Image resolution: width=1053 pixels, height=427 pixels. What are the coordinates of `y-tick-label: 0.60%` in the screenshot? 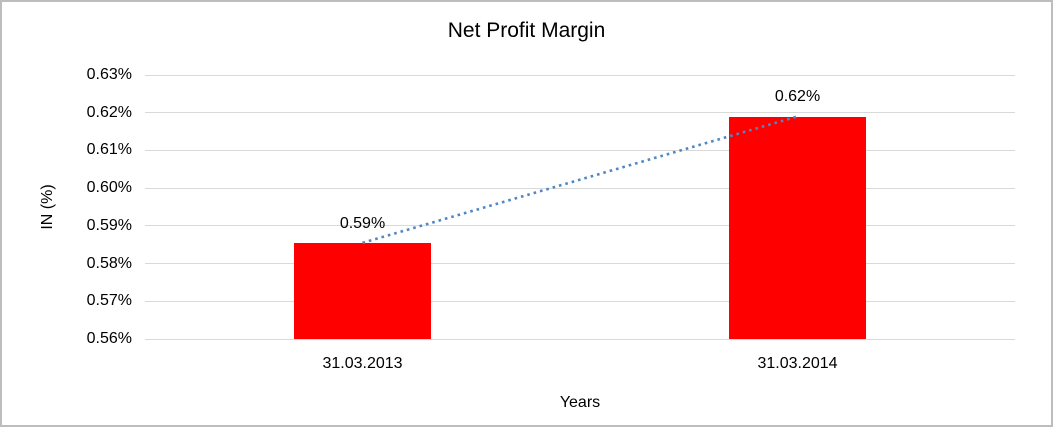 It's located at (109, 188).